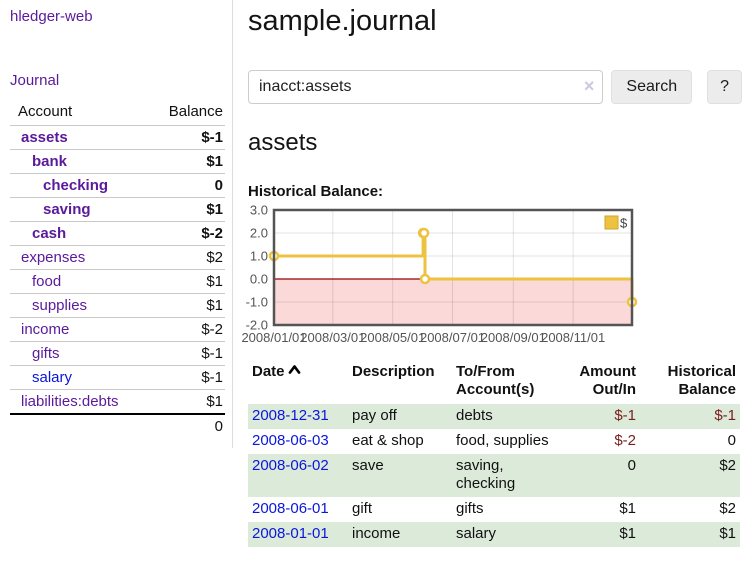 The height and width of the screenshot is (582, 742). I want to click on register-description-cell: eat & shop, so click(388, 440).